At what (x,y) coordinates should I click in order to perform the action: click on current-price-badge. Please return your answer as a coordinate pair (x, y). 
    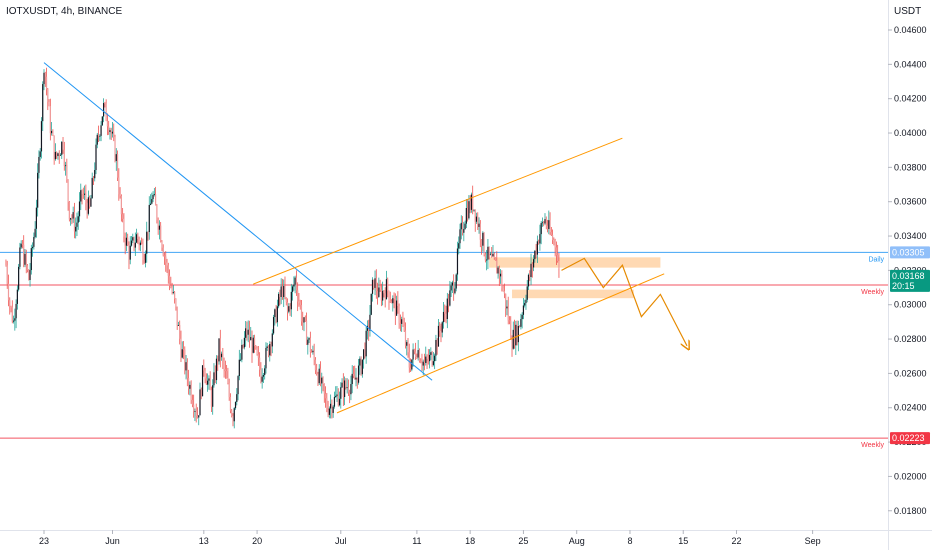
    Looking at the image, I should click on (910, 280).